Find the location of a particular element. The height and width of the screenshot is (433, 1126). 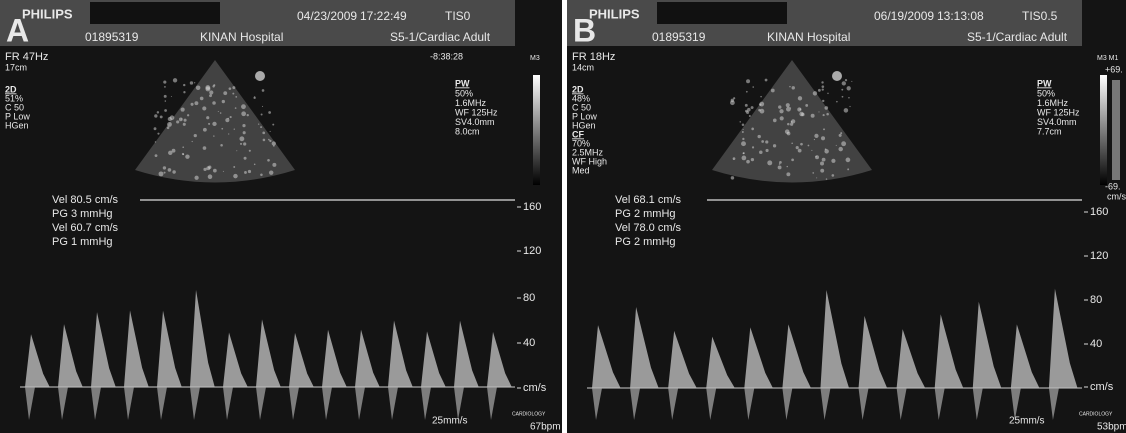

gray-bar is located at coordinates (1103, 130).